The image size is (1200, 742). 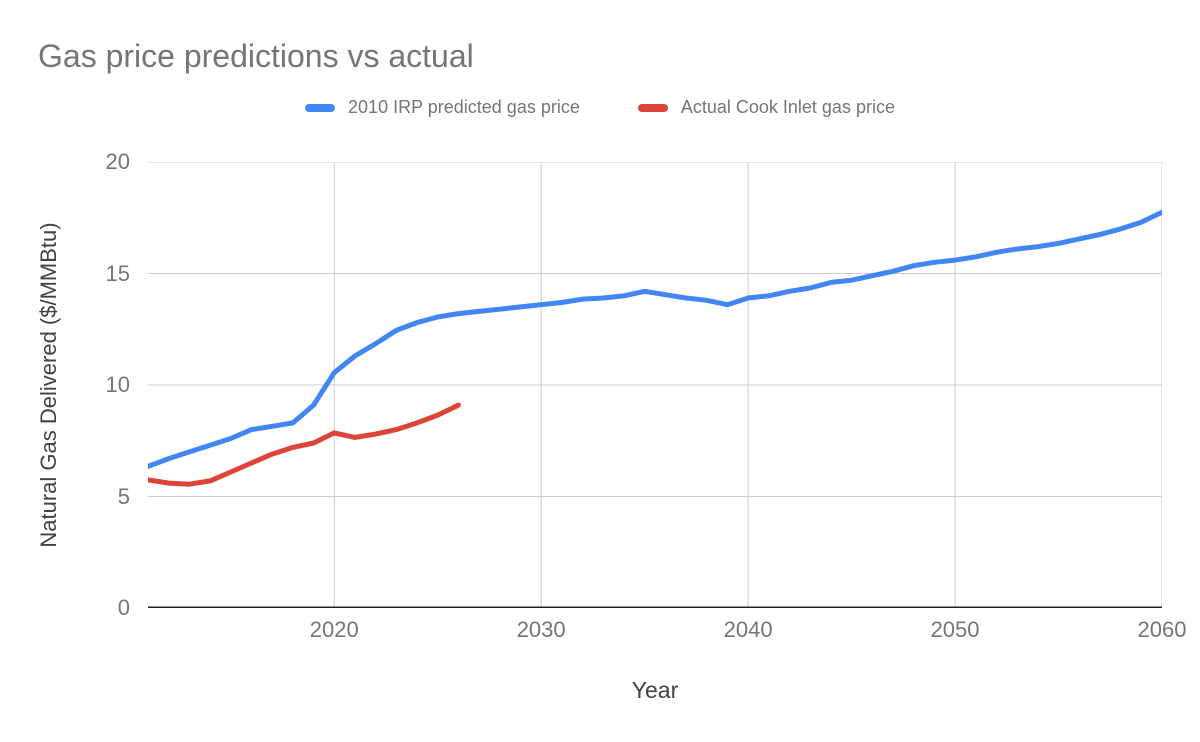 What do you see at coordinates (123, 496) in the screenshot?
I see `y-tick-label: 5` at bounding box center [123, 496].